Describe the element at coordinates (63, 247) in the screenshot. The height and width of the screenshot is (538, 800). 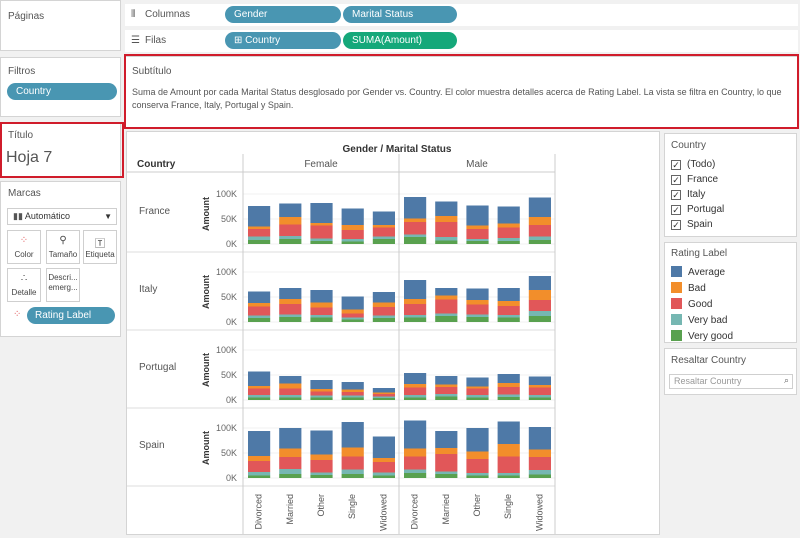
I see `size-button: ⚲ Tamaño` at that location.